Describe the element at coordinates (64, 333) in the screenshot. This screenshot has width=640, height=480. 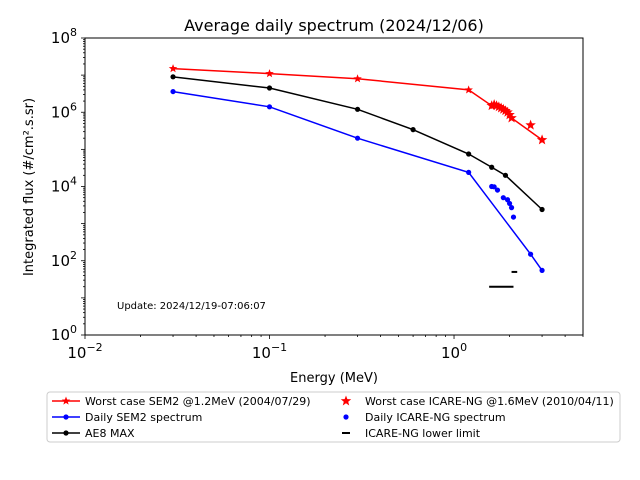
I see `y-tick-label: 10⁰` at that location.